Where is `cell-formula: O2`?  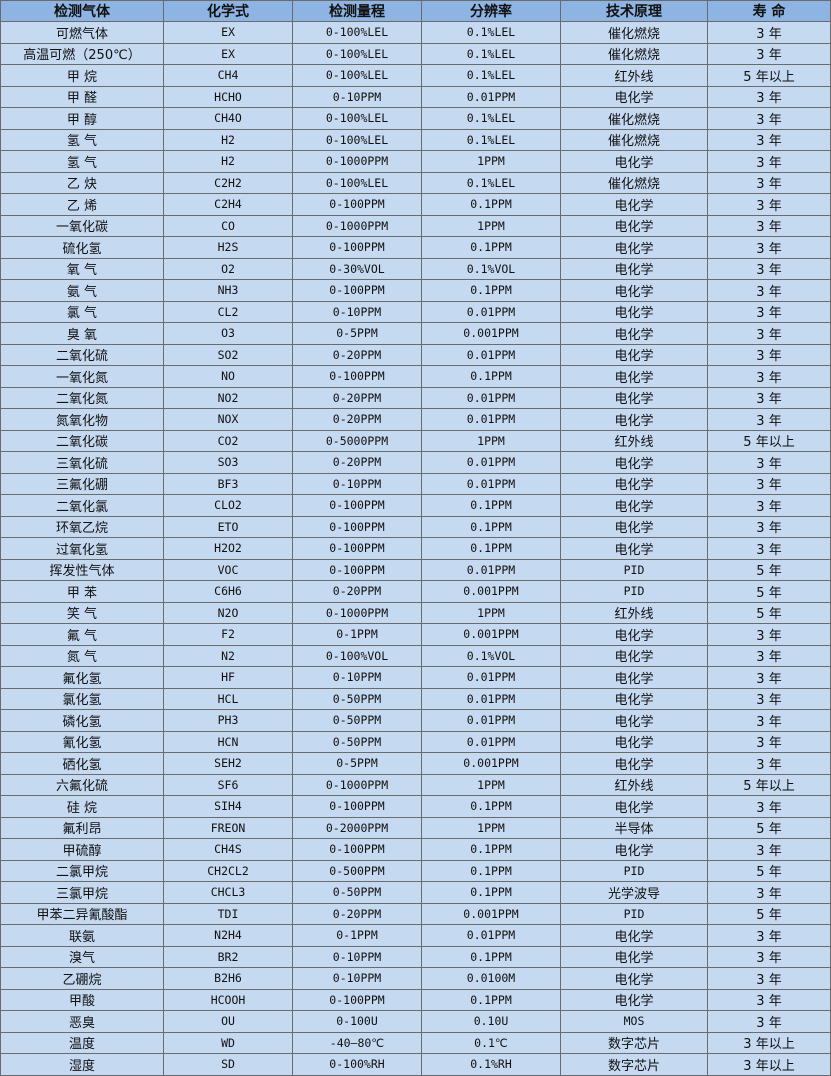 cell-formula: O2 is located at coordinates (228, 268).